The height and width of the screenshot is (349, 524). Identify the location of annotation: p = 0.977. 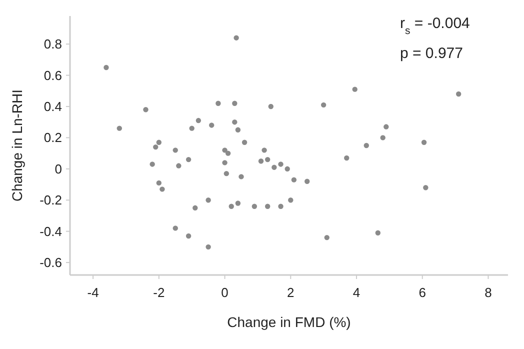
(431, 53).